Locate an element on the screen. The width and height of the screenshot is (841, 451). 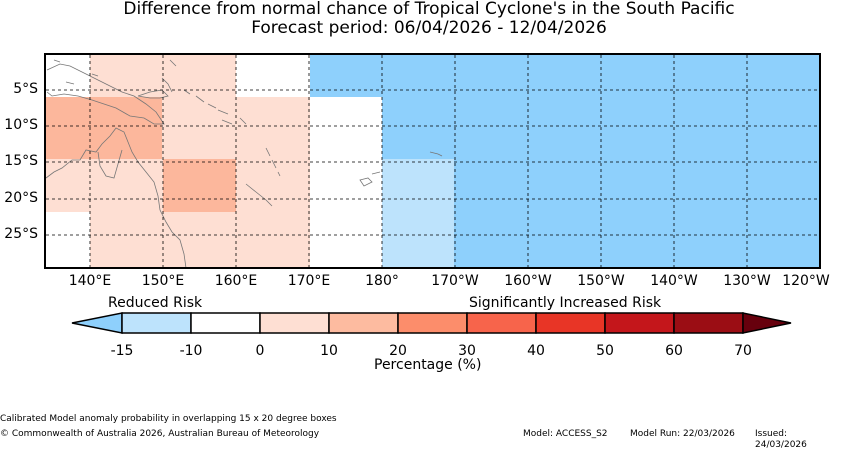
lon-label-120w: 120°W is located at coordinates (806, 281).